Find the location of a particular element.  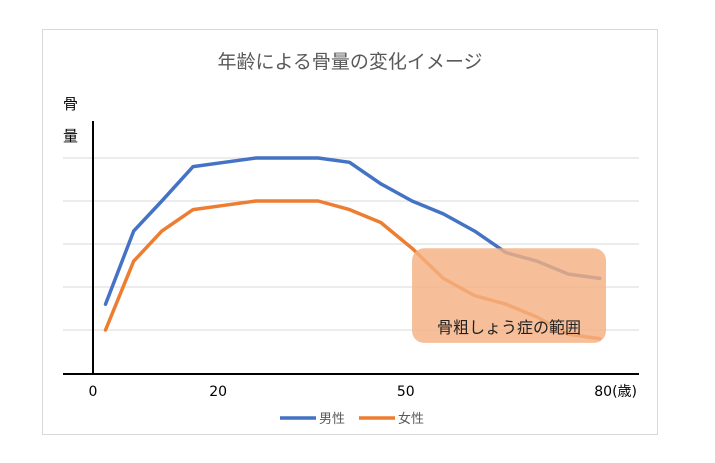

legend-label-female: 女性 is located at coordinates (411, 419).